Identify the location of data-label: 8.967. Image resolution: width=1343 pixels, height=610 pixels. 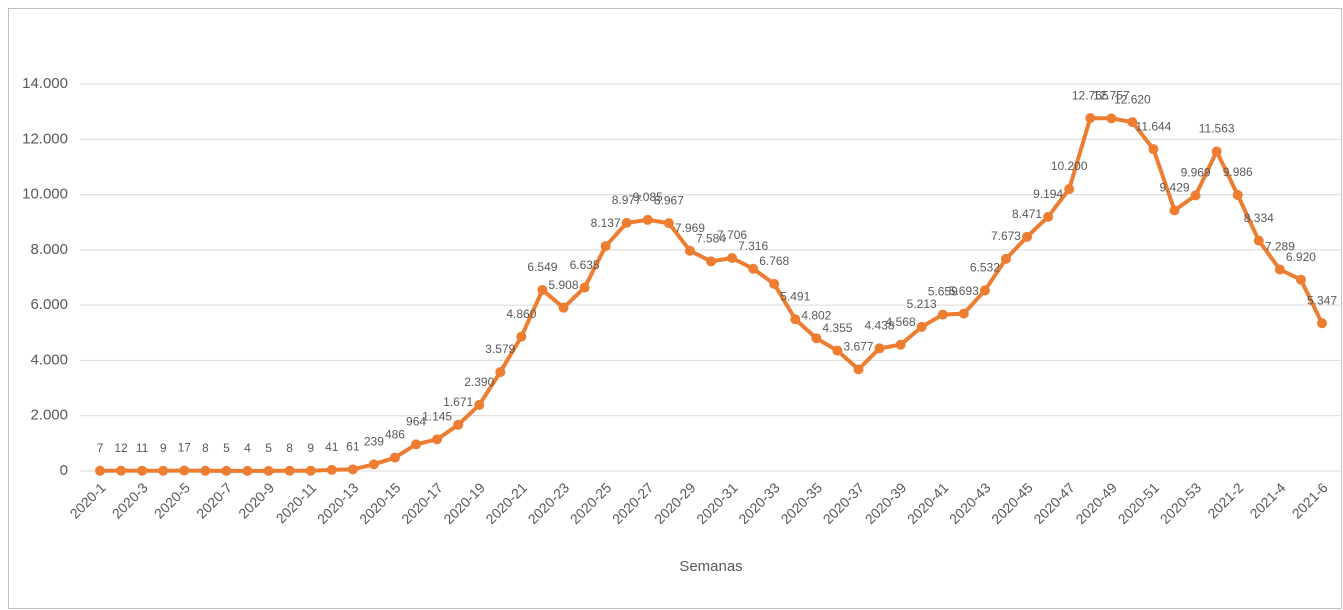
(669, 200).